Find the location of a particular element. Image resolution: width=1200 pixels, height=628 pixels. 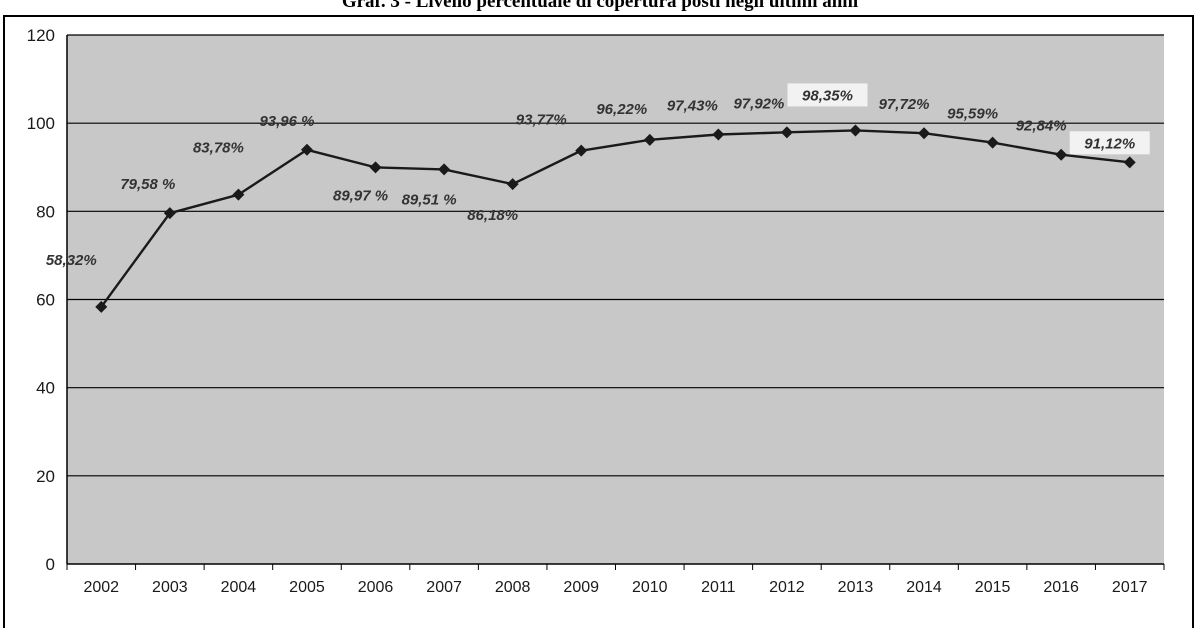

x-tick-label: 2013 is located at coordinates (856, 587).